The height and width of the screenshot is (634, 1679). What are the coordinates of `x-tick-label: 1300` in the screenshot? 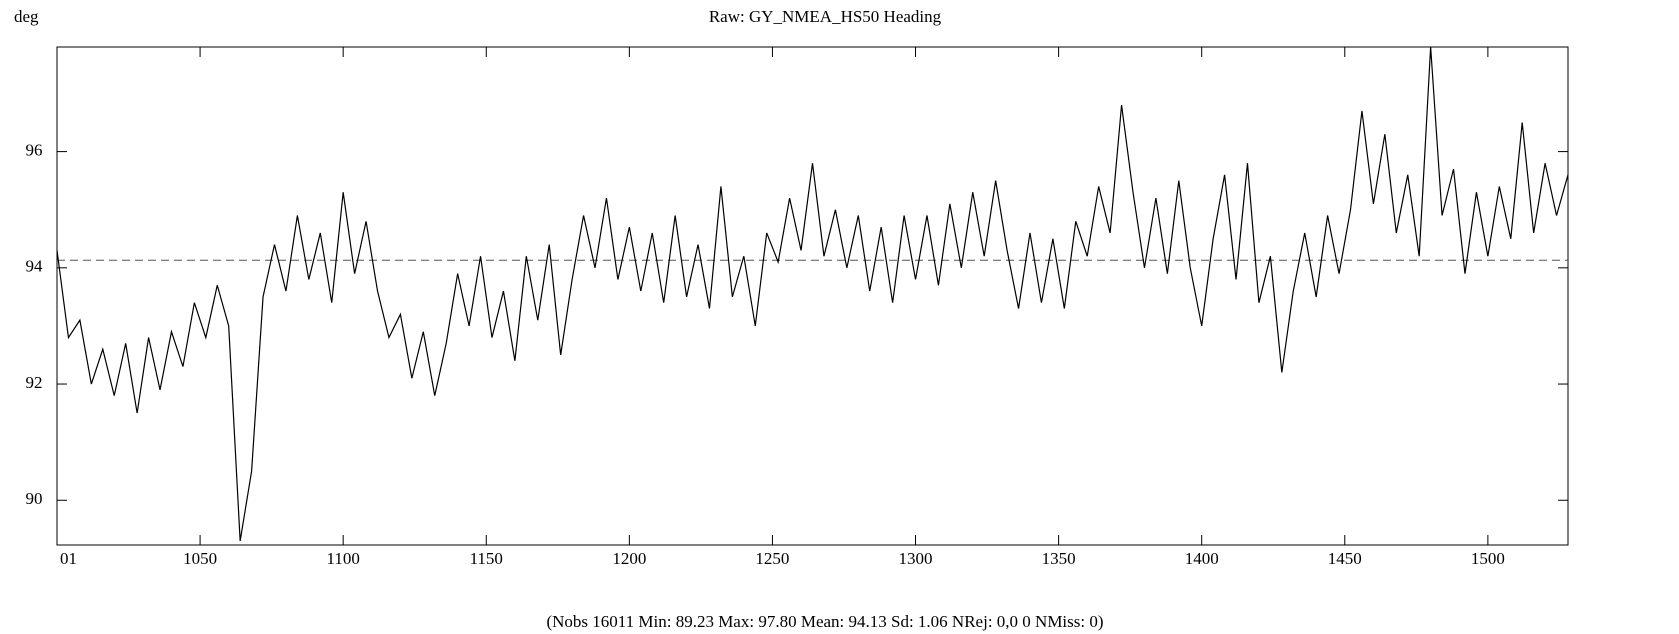 It's located at (916, 558).